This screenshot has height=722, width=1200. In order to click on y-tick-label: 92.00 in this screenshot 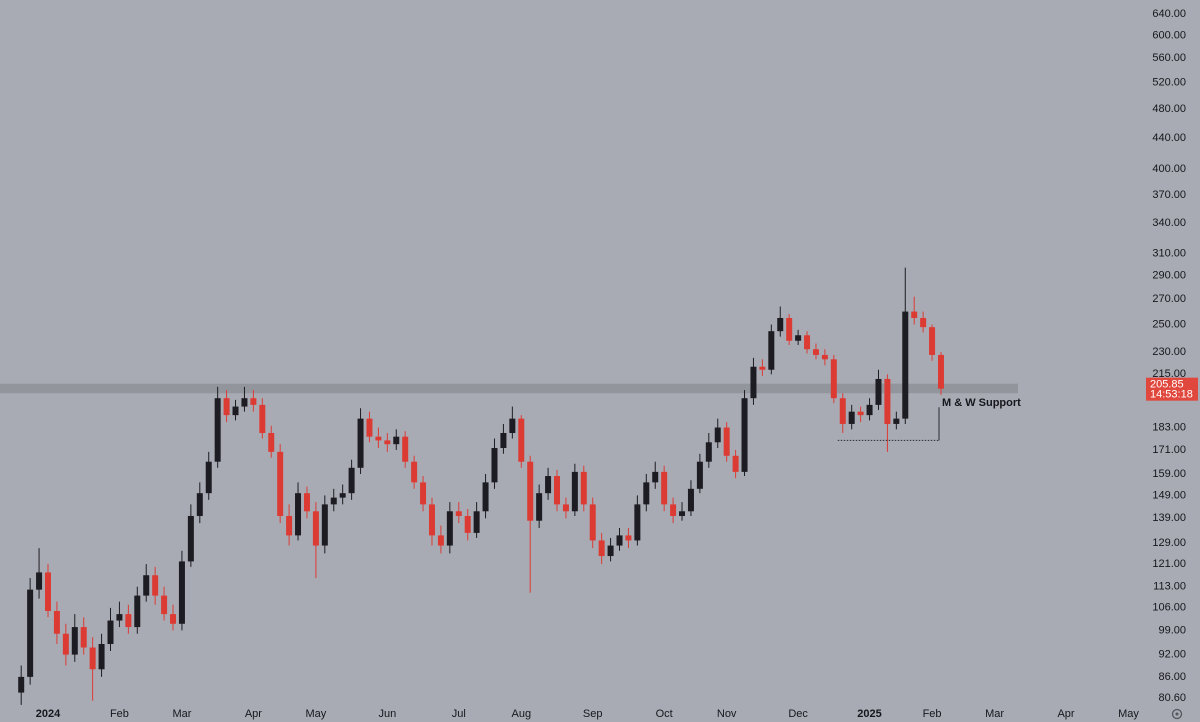, I will do `click(1172, 655)`.